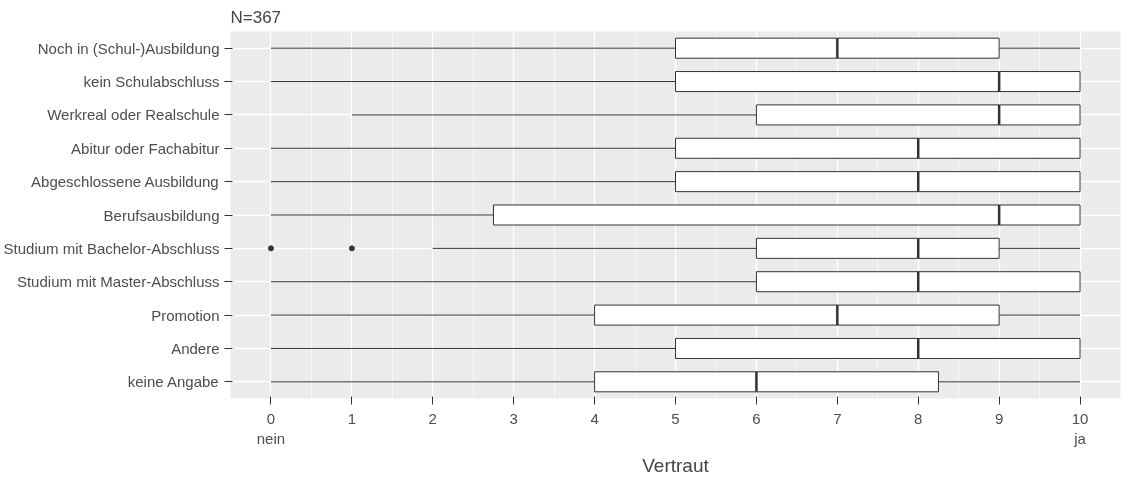  Describe the element at coordinates (128, 48) in the screenshot. I see `y-tick-label: Noch in (Schul-)Ausbildung` at that location.